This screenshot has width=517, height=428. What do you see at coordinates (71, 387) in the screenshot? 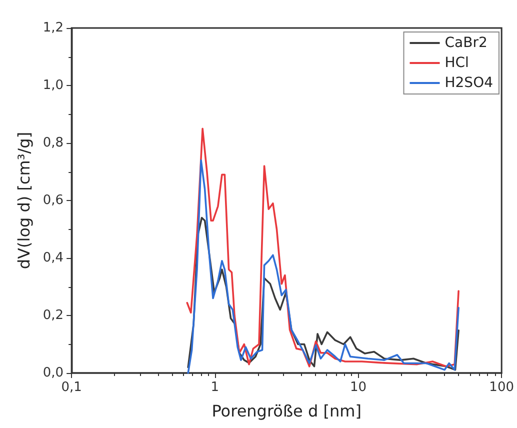
I see `x-tick-label: 0,1` at bounding box center [71, 387].